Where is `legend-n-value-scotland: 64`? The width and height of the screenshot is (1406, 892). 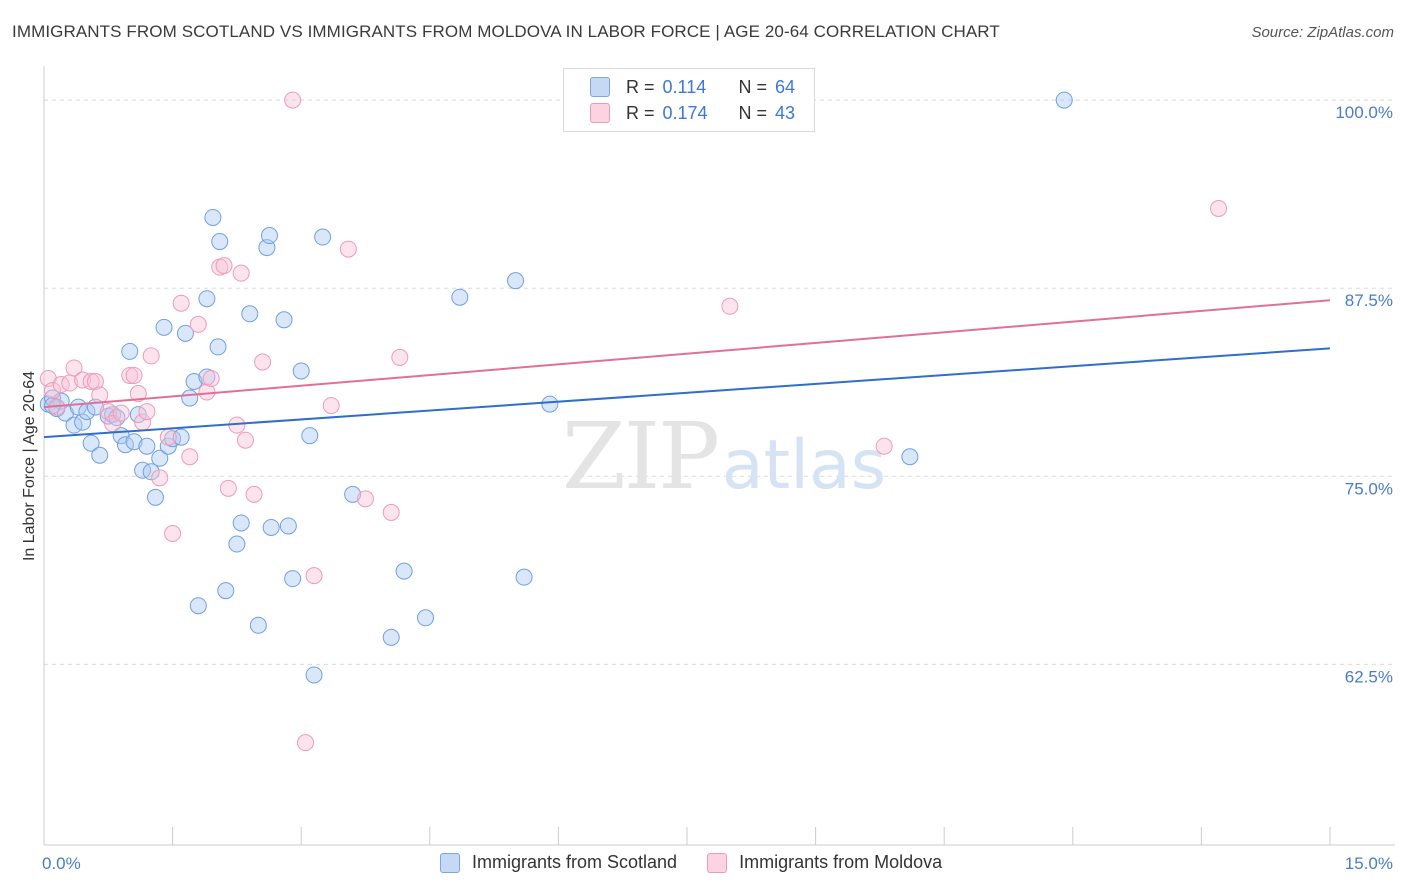 legend-n-value-scotland: 64 is located at coordinates (785, 86).